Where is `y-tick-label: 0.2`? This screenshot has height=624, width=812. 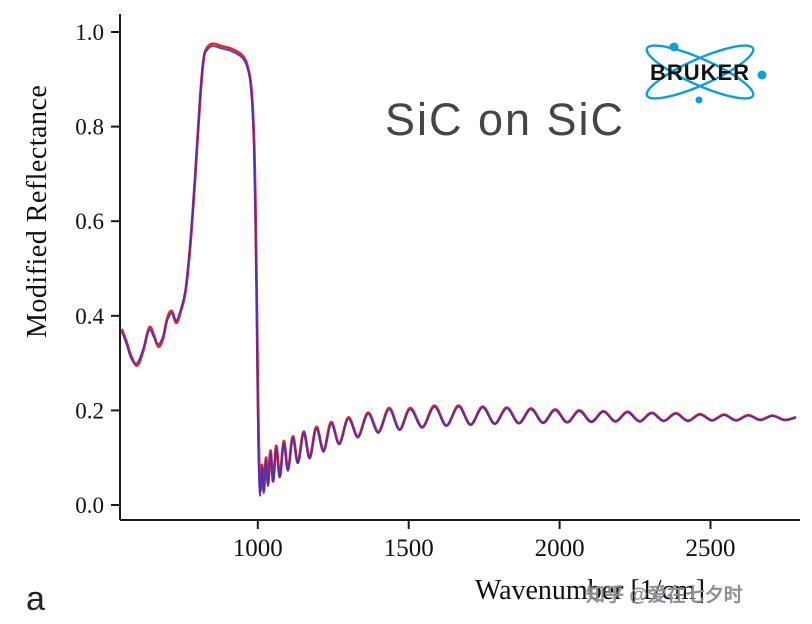 y-tick-label: 0.2 is located at coordinates (89, 410).